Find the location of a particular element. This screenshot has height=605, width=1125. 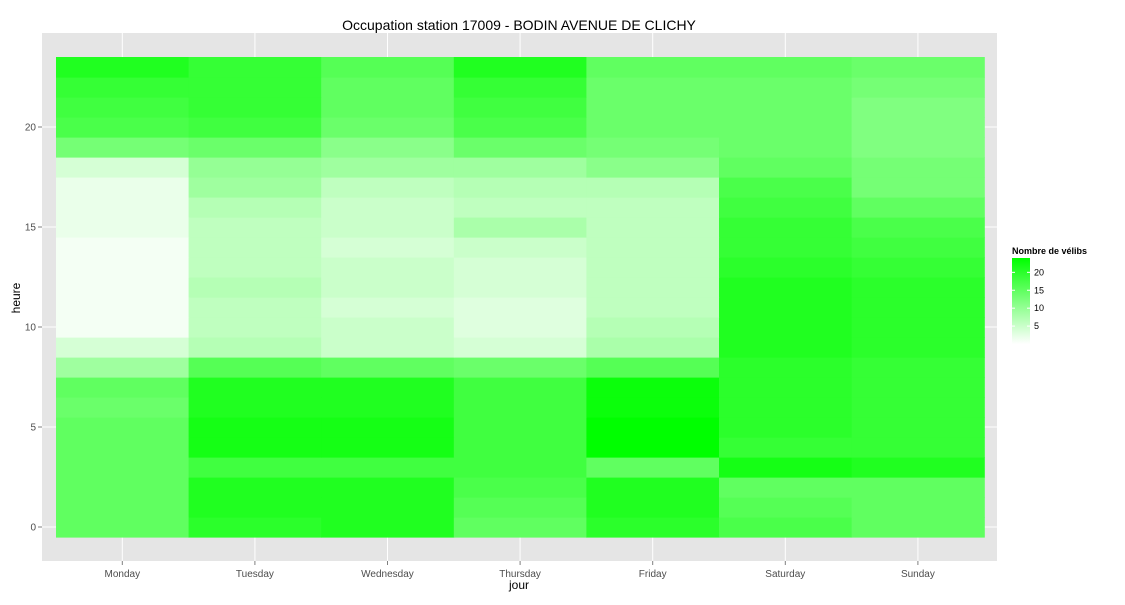

y-tick-label: 10 is located at coordinates (31, 328).